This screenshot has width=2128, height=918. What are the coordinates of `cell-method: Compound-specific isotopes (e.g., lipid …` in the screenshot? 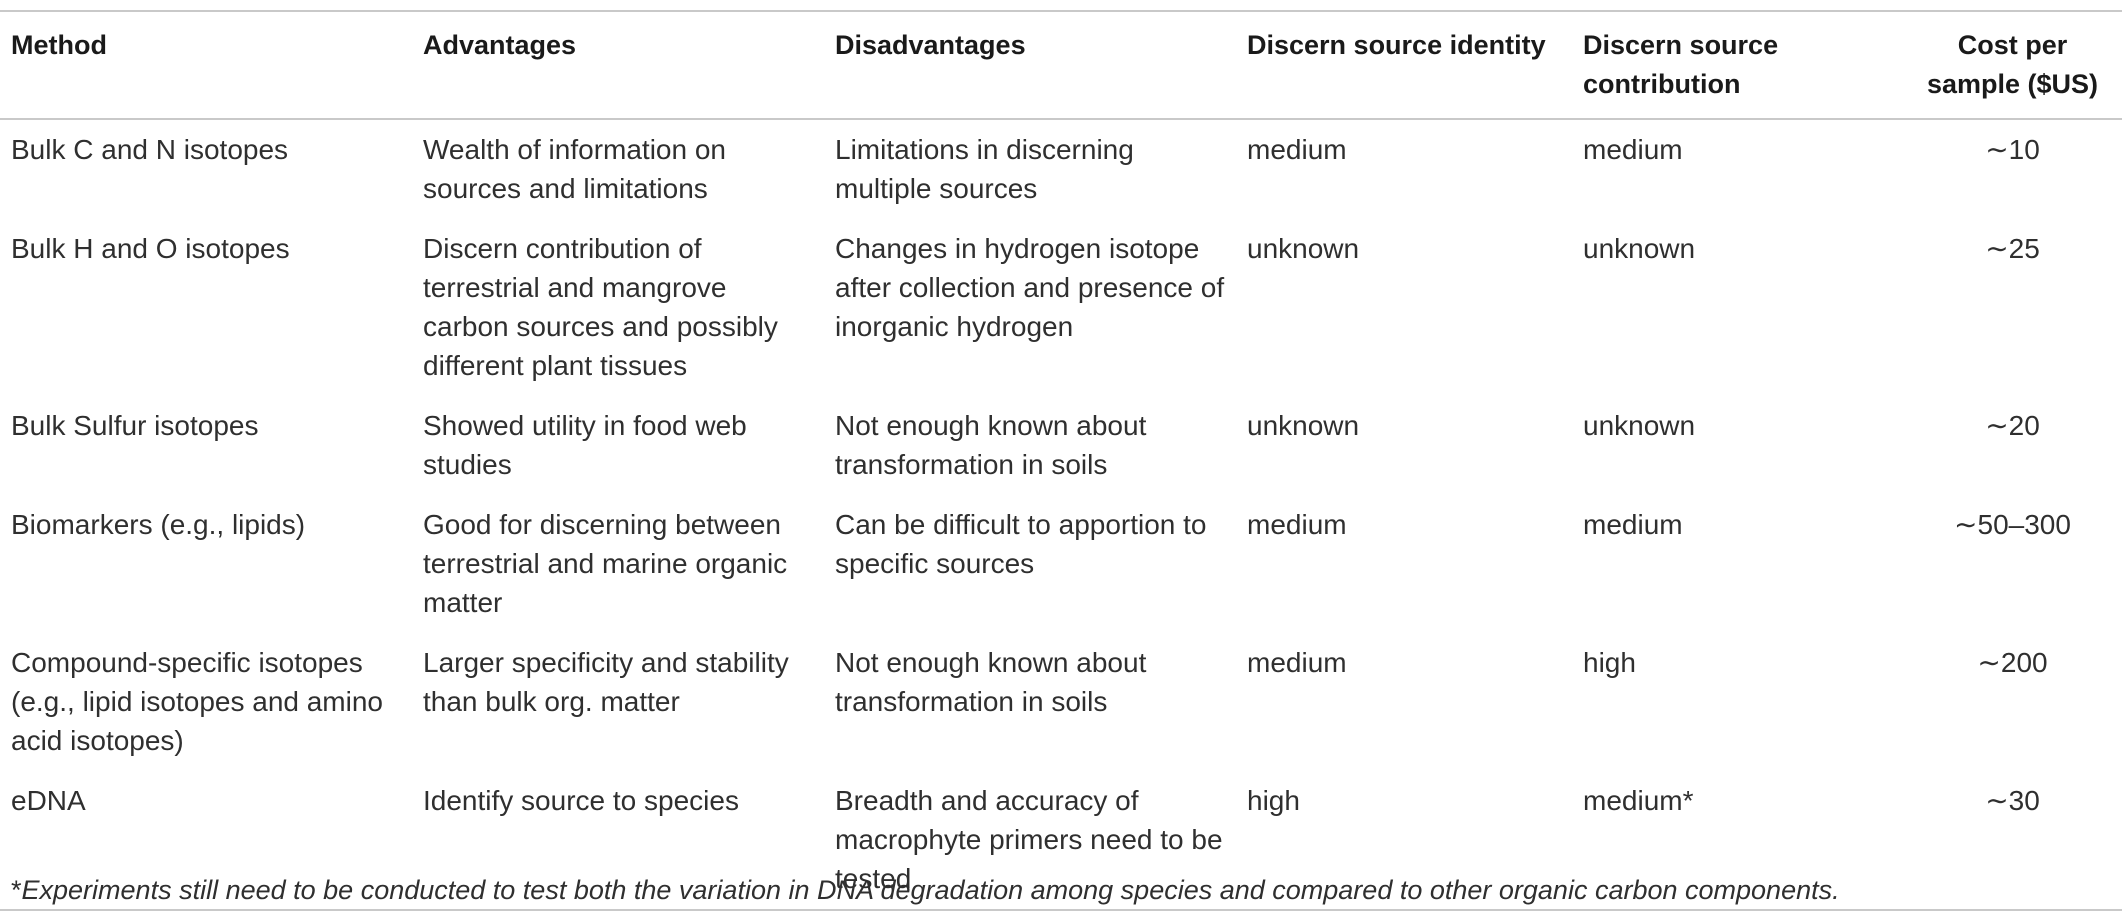 It's located at (197, 701).